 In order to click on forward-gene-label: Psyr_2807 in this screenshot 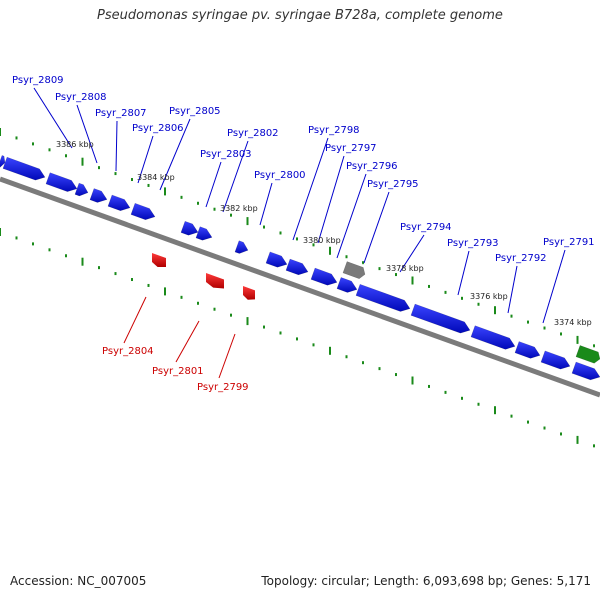, I will do `click(121, 113)`.